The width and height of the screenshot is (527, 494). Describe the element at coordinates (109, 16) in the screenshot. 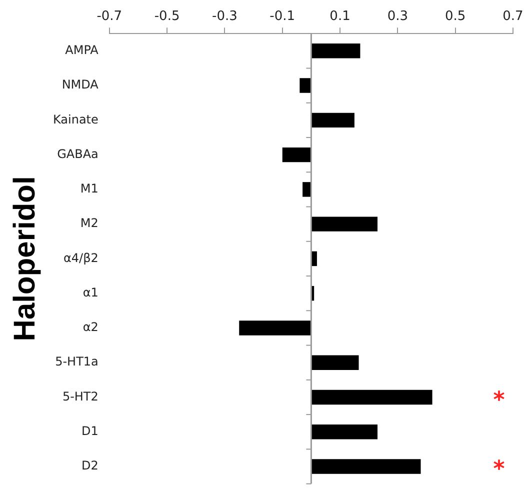

I see `x-tick-label: -0.7` at that location.